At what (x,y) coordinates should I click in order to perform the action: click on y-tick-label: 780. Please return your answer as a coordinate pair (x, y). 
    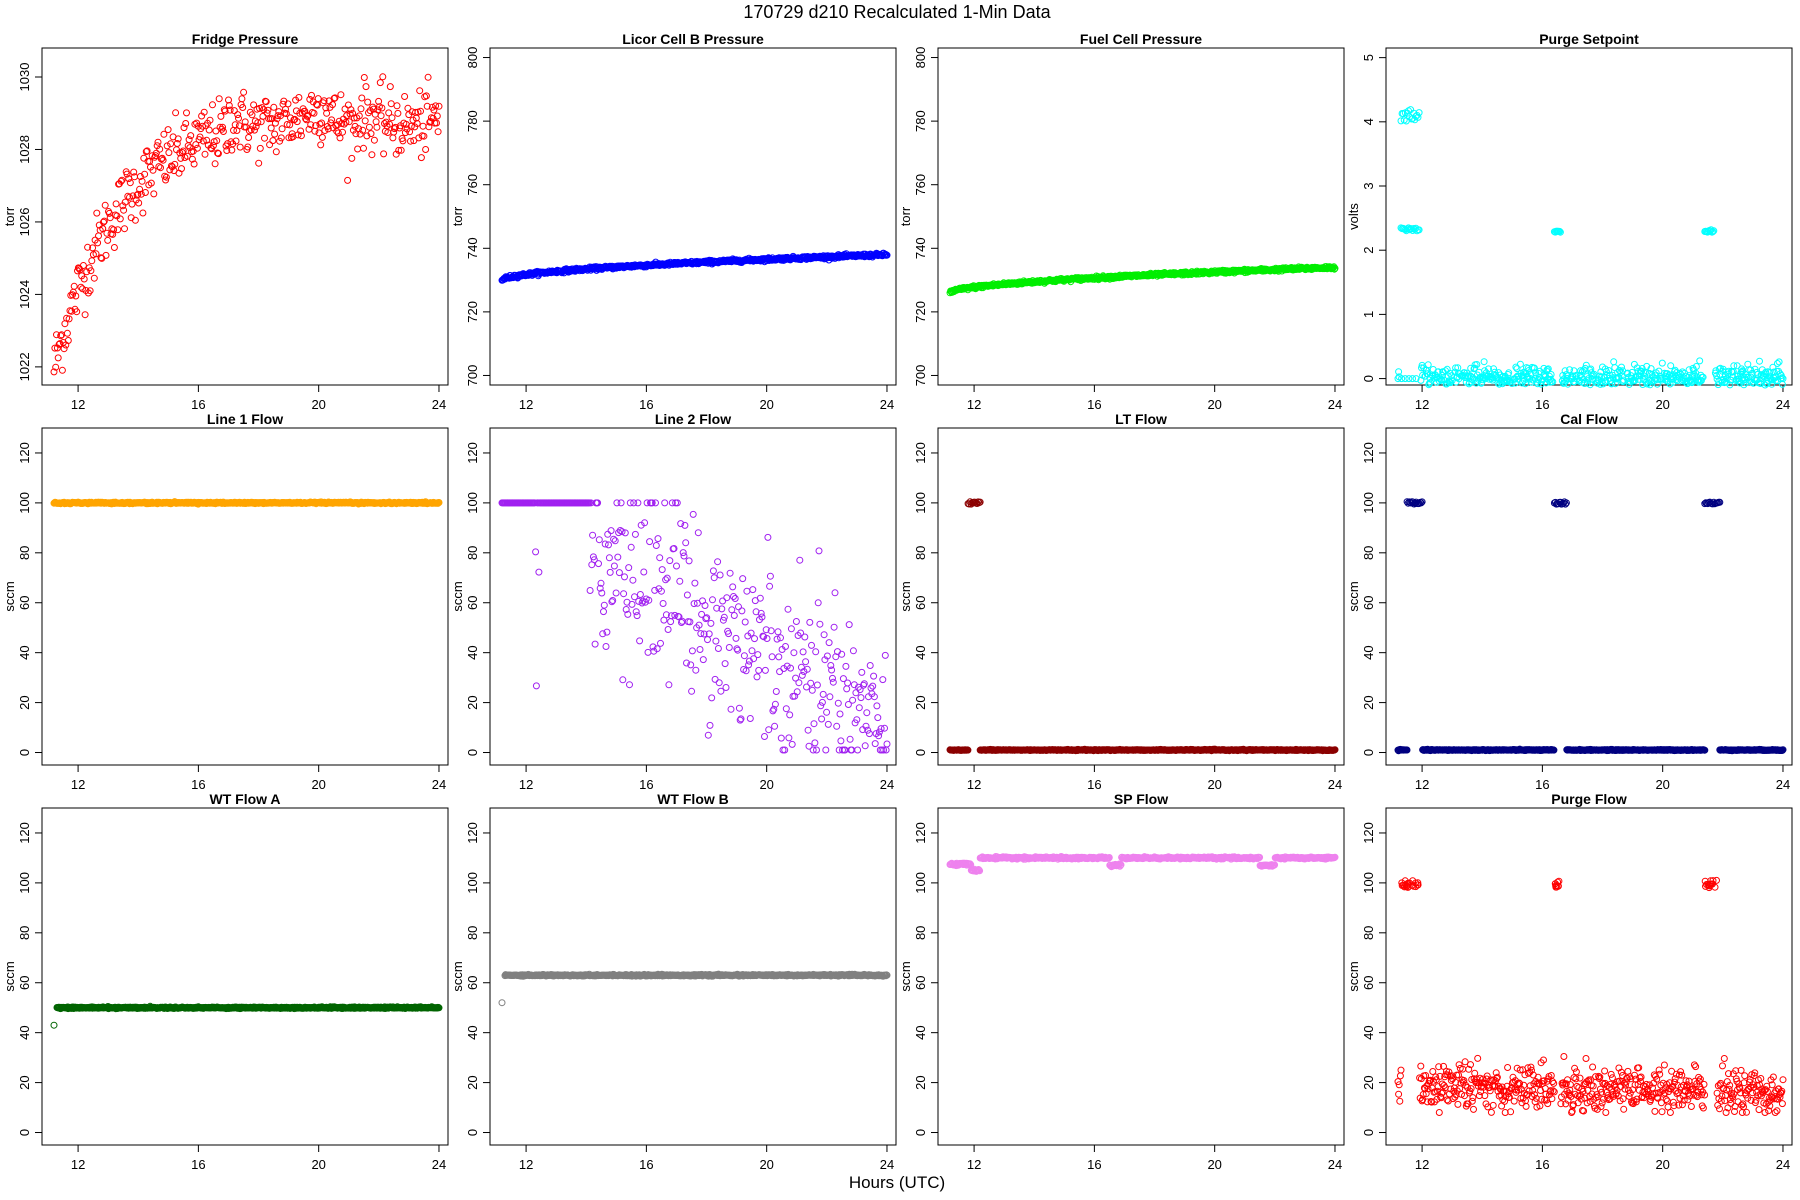
    Looking at the image, I should click on (920, 121).